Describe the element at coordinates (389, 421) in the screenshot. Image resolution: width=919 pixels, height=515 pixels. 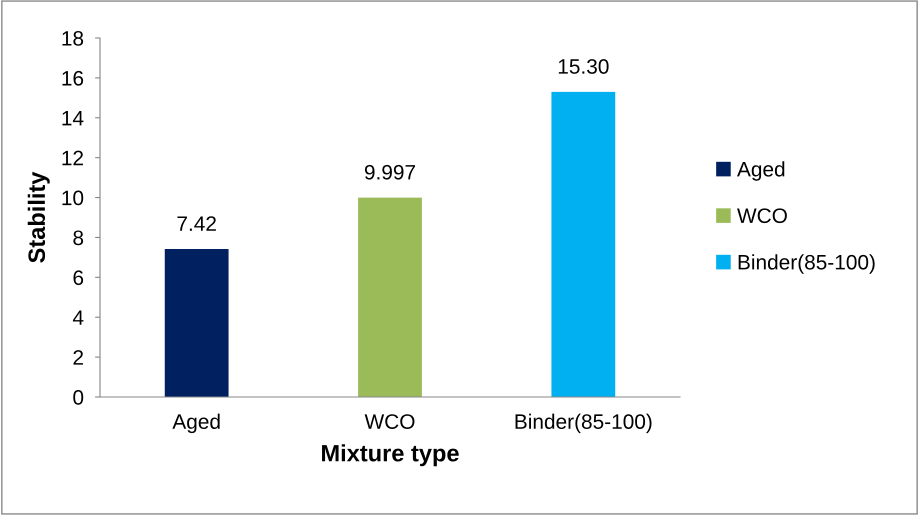
I see `x-tick-label: WCO` at that location.